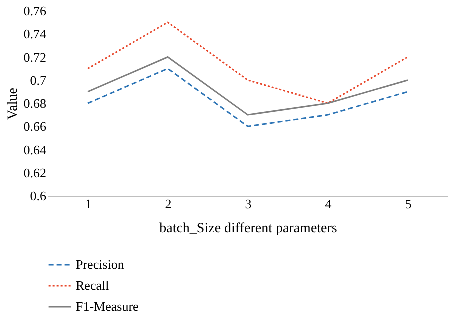 The width and height of the screenshot is (469, 330). I want to click on legend-label: Recall, so click(93, 285).